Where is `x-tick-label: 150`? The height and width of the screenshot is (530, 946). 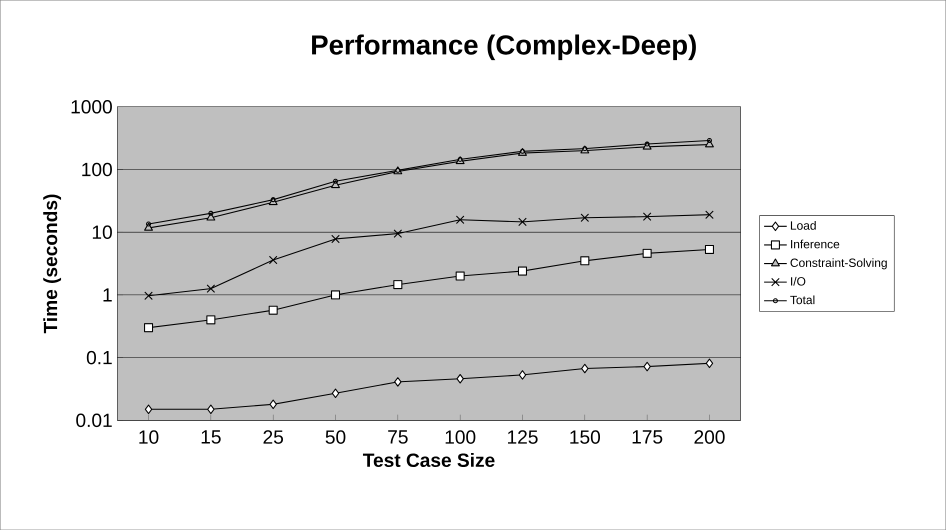
x-tick-label: 150 is located at coordinates (585, 437).